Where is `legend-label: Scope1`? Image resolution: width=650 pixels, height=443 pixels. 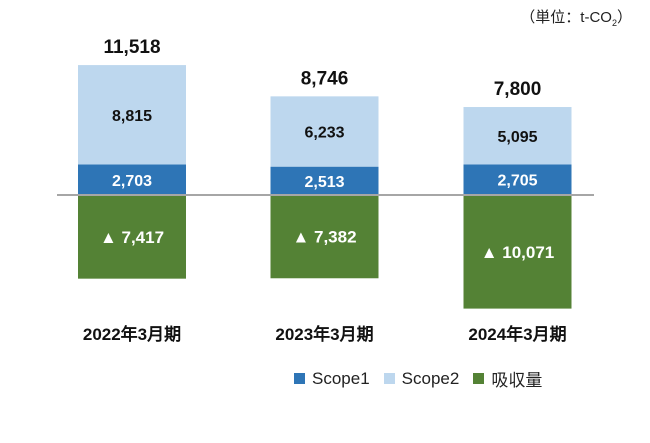
legend-label: Scope1 is located at coordinates (341, 378).